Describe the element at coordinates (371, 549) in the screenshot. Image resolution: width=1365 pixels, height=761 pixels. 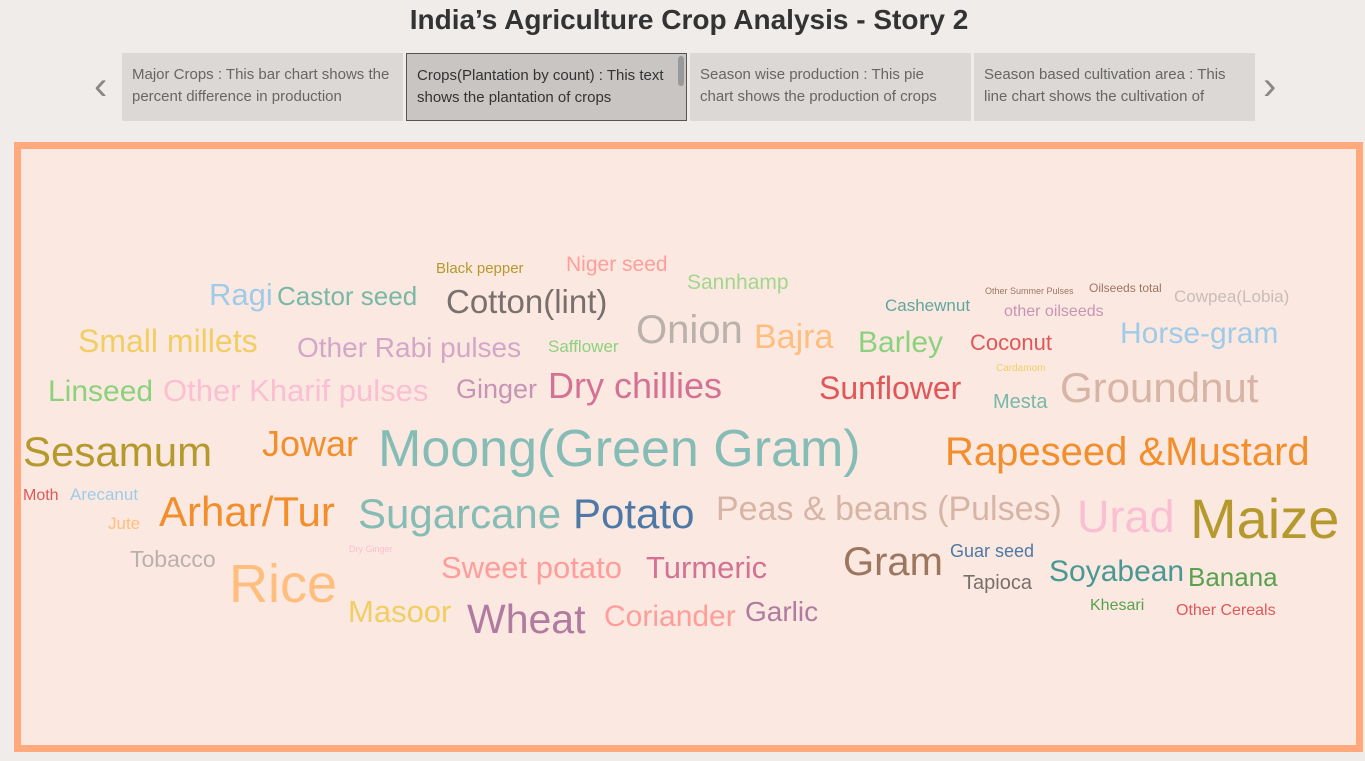
I see `word: Dry Ginger` at that location.